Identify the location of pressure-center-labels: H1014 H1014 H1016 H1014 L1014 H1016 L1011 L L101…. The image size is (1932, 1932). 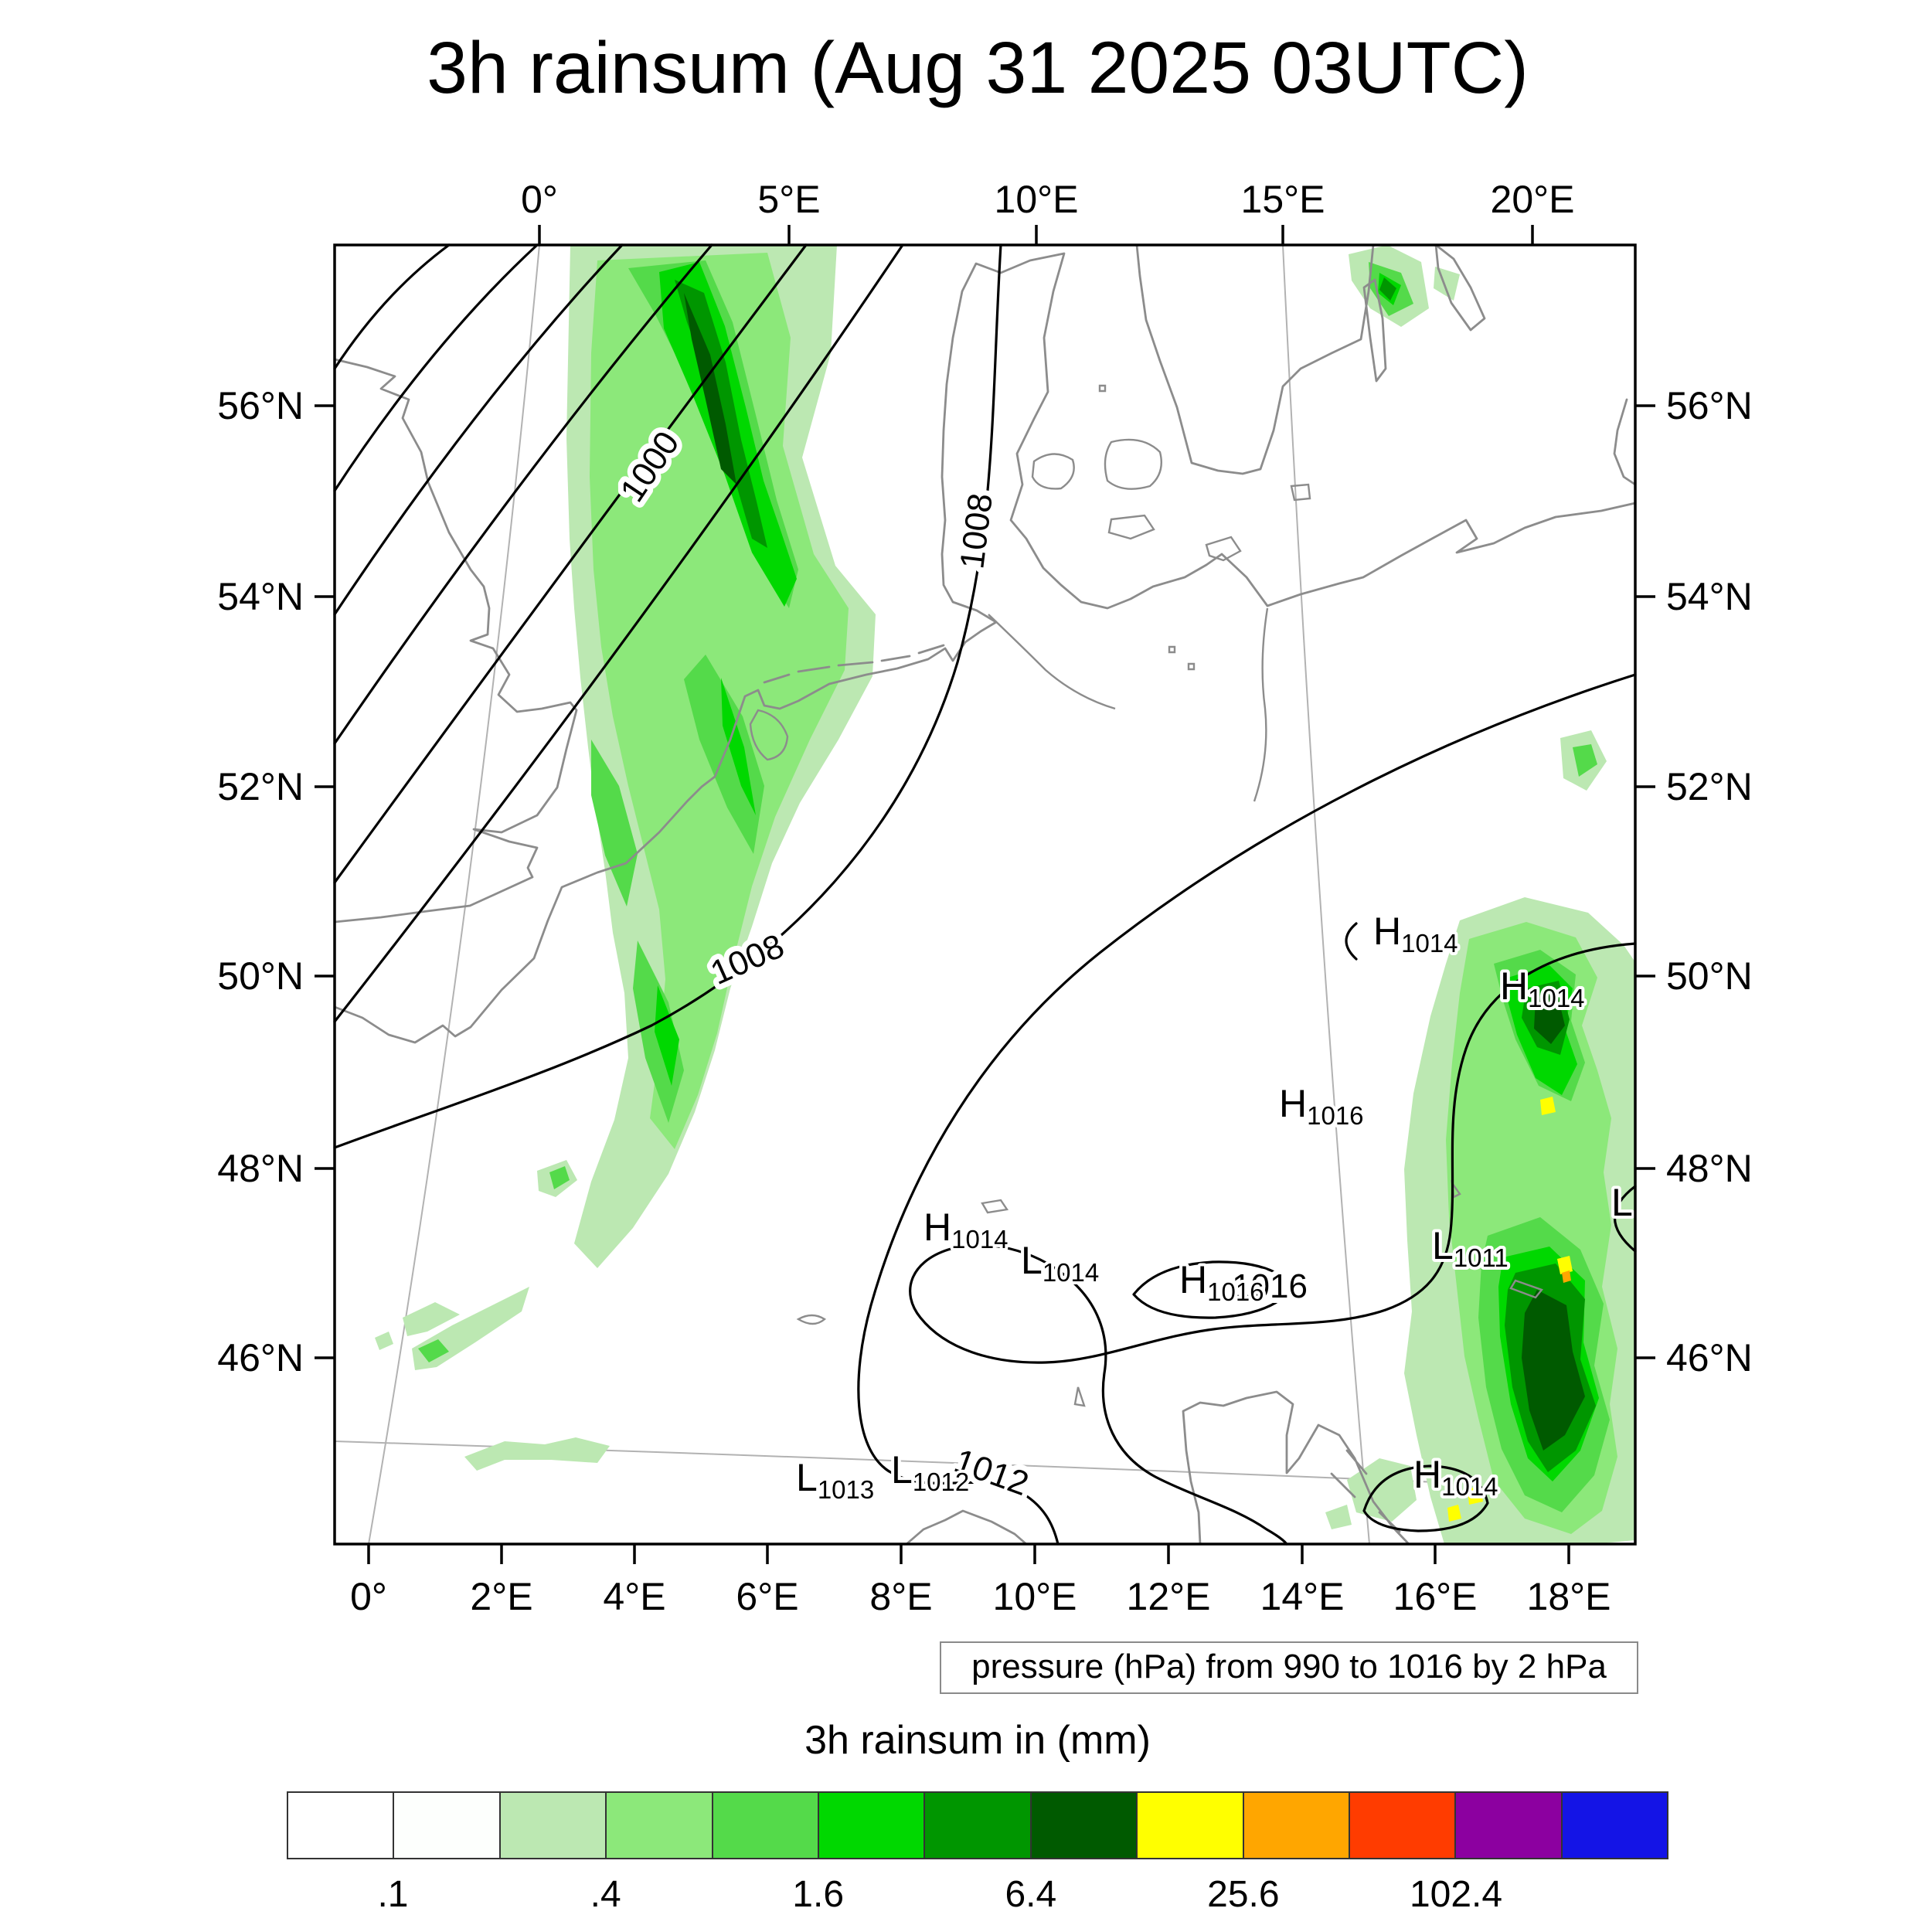
(1214, 1206).